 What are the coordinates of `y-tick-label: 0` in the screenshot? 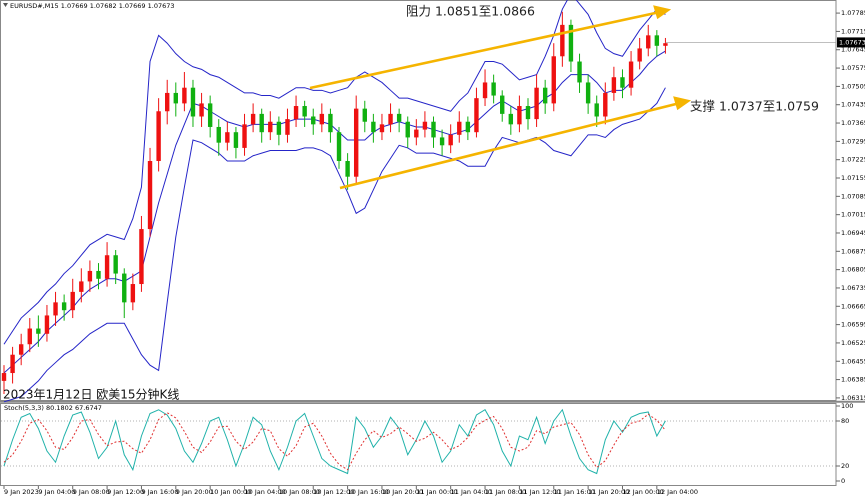 It's located at (843, 481).